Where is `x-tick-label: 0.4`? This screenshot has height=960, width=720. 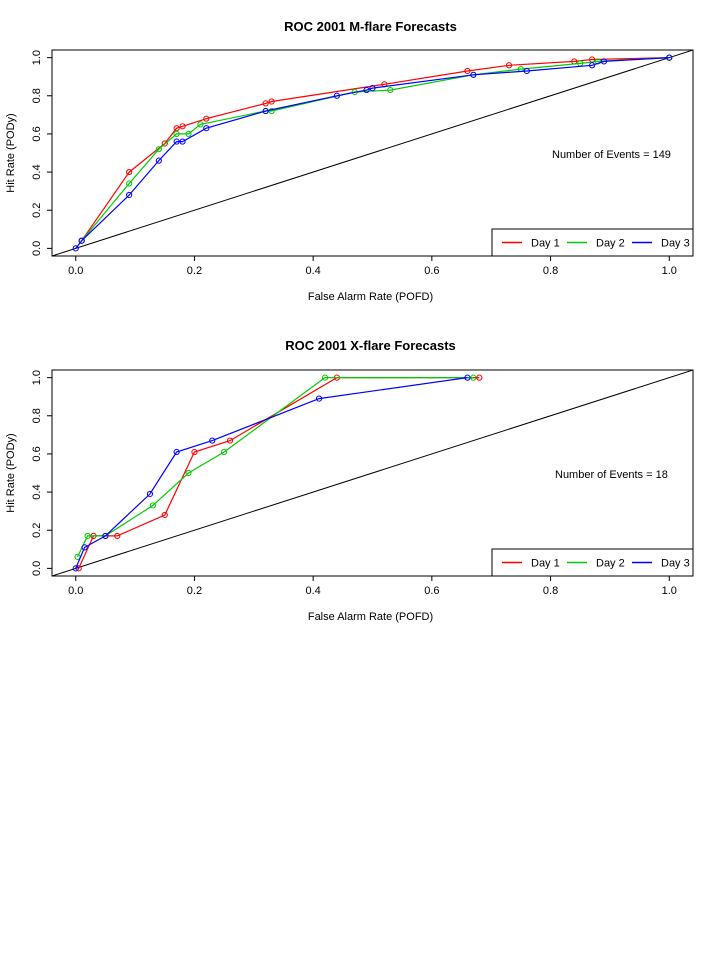
x-tick-label: 0.4 is located at coordinates (312, 591).